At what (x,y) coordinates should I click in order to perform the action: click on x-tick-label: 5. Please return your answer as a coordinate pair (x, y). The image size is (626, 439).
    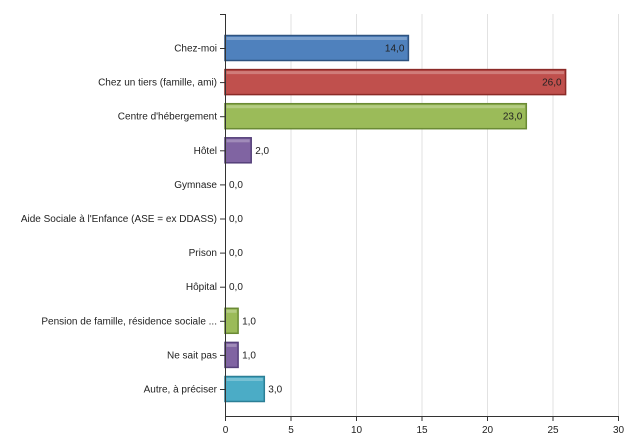
    Looking at the image, I should click on (291, 430).